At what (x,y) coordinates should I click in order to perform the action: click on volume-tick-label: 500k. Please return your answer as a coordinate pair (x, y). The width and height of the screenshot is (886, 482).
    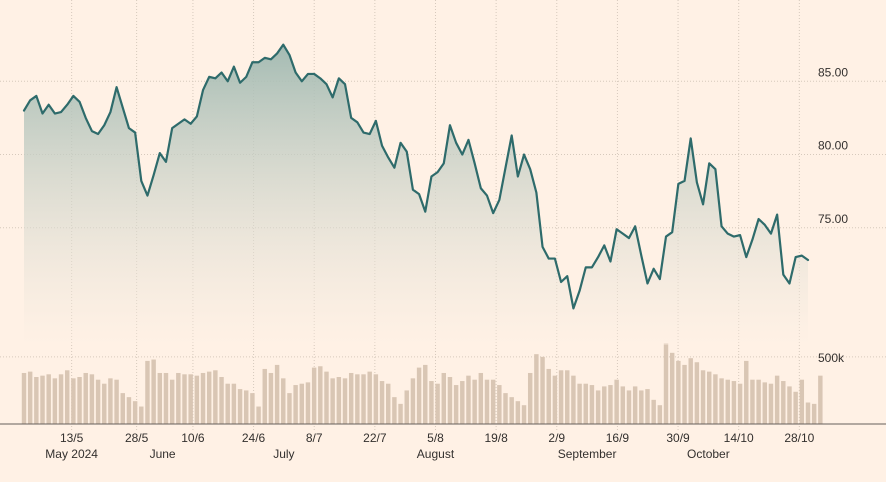
    Looking at the image, I should click on (831, 358).